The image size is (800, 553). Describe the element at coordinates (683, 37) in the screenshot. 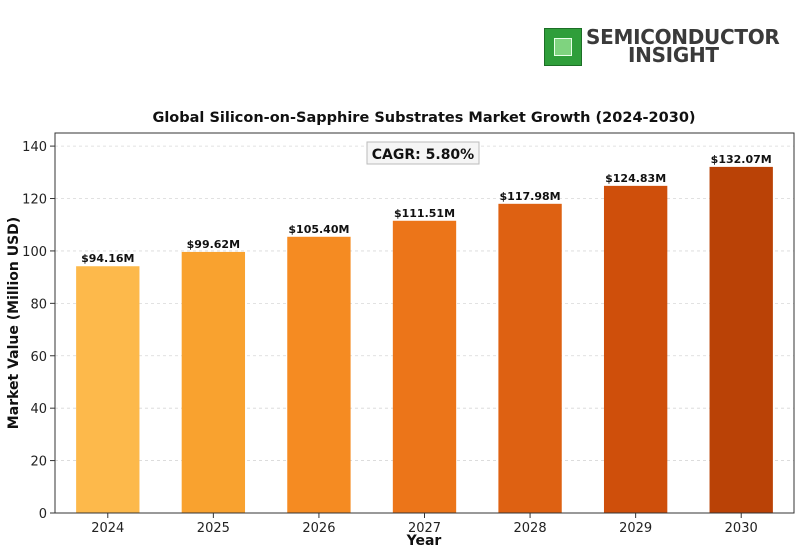

I see `brand-line-1: SEMICONDUCTOR` at that location.